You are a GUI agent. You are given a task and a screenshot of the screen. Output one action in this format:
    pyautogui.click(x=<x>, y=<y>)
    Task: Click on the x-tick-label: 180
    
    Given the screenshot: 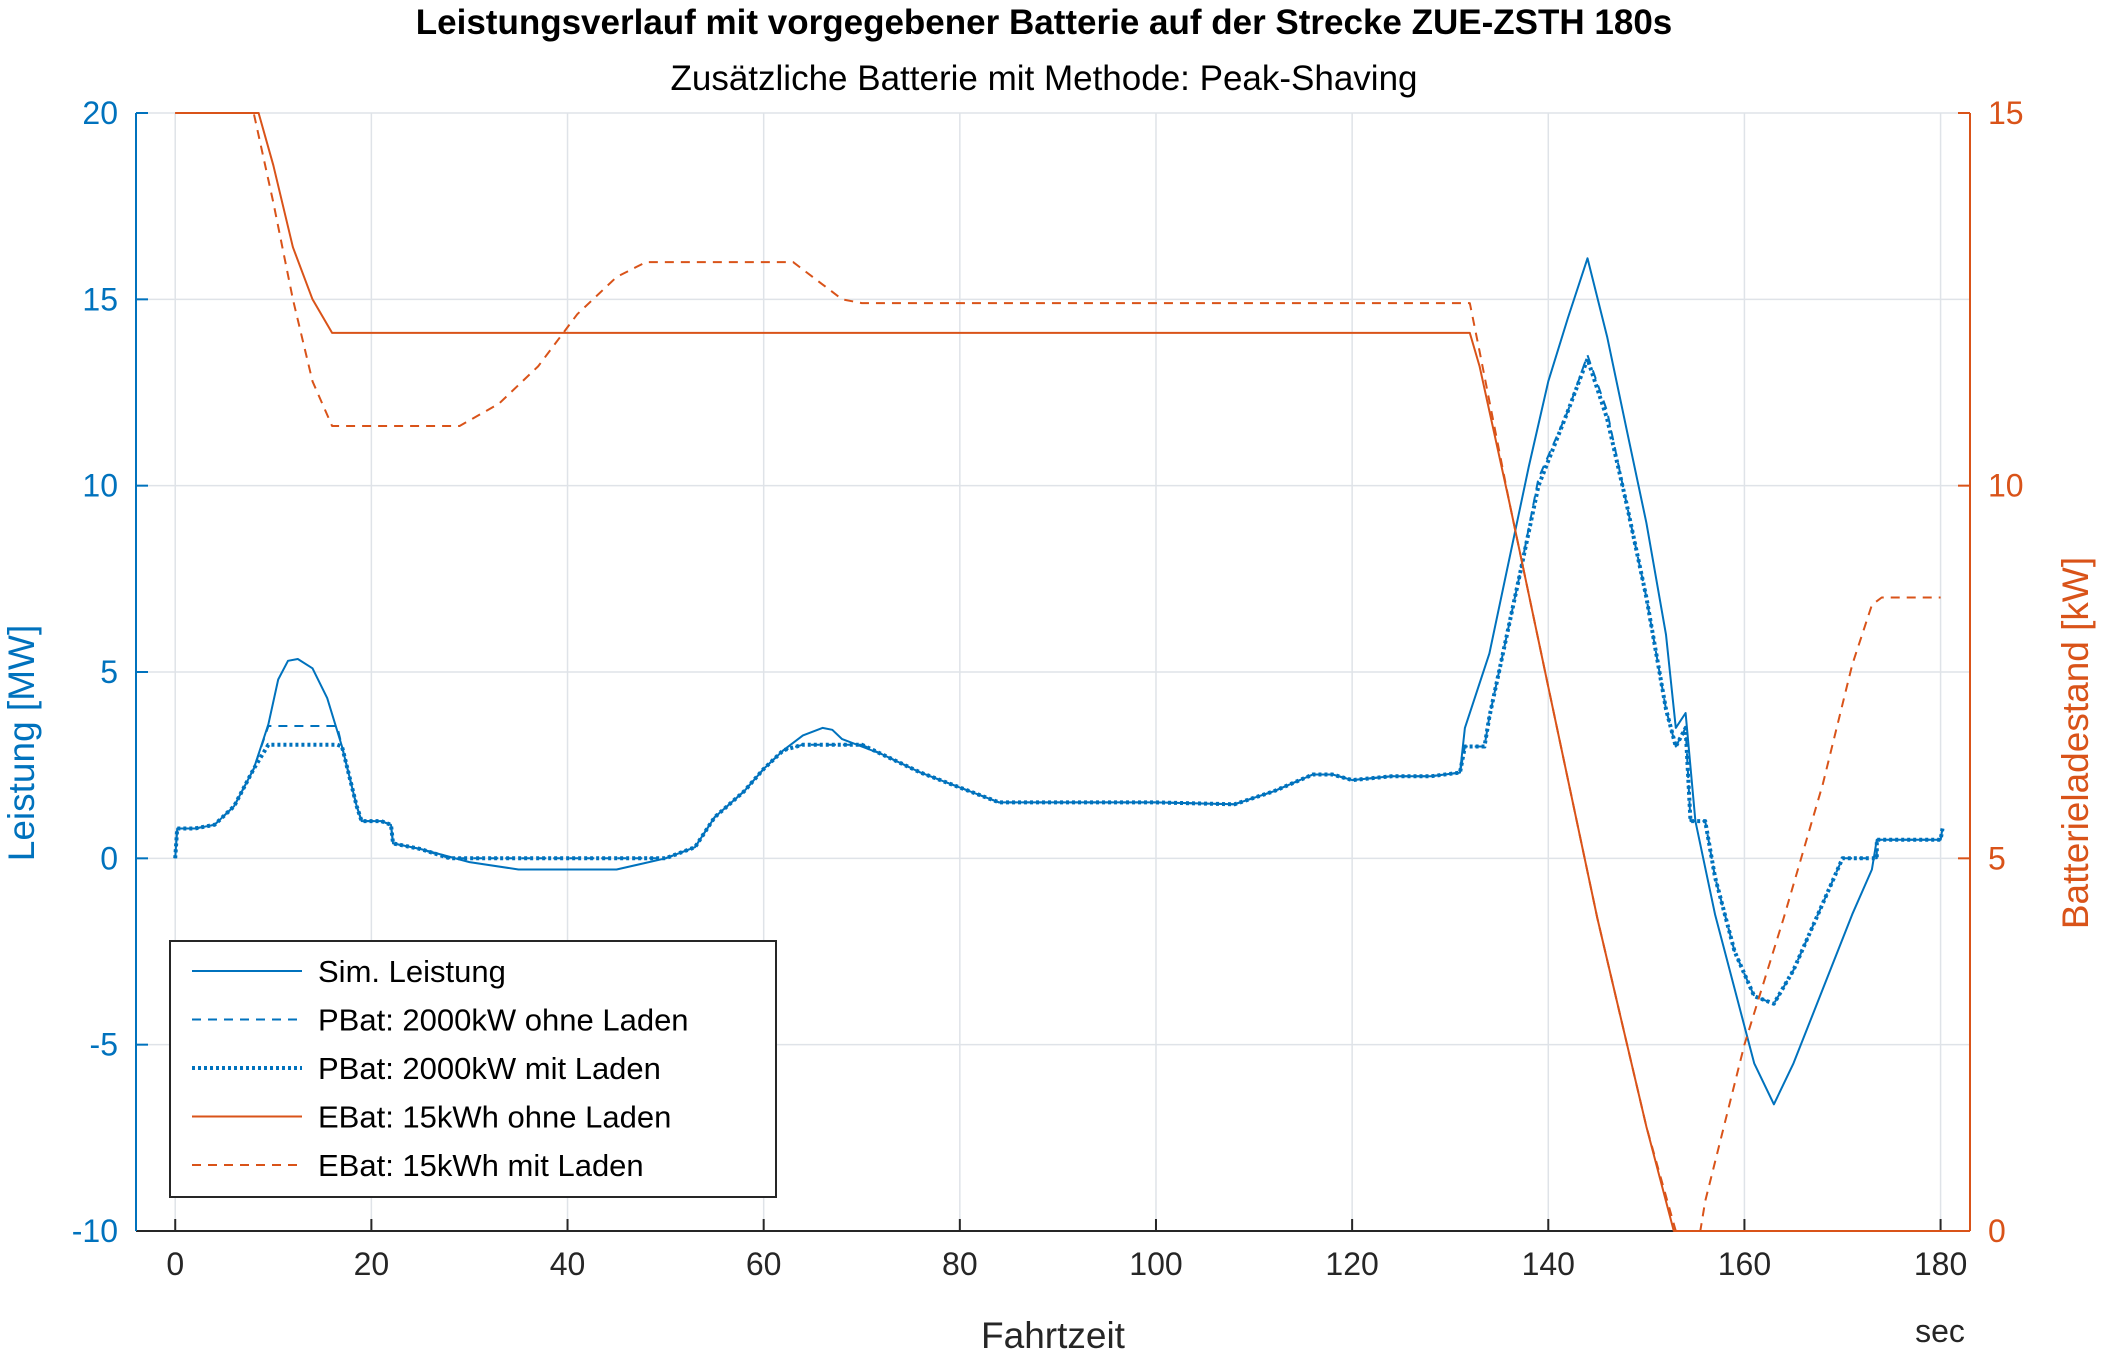 What is the action you would take?
    pyautogui.click(x=1940, y=1264)
    